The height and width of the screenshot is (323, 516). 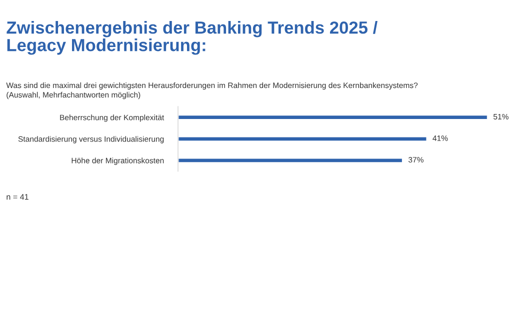 What do you see at coordinates (17, 197) in the screenshot?
I see `text: n = 41` at bounding box center [17, 197].